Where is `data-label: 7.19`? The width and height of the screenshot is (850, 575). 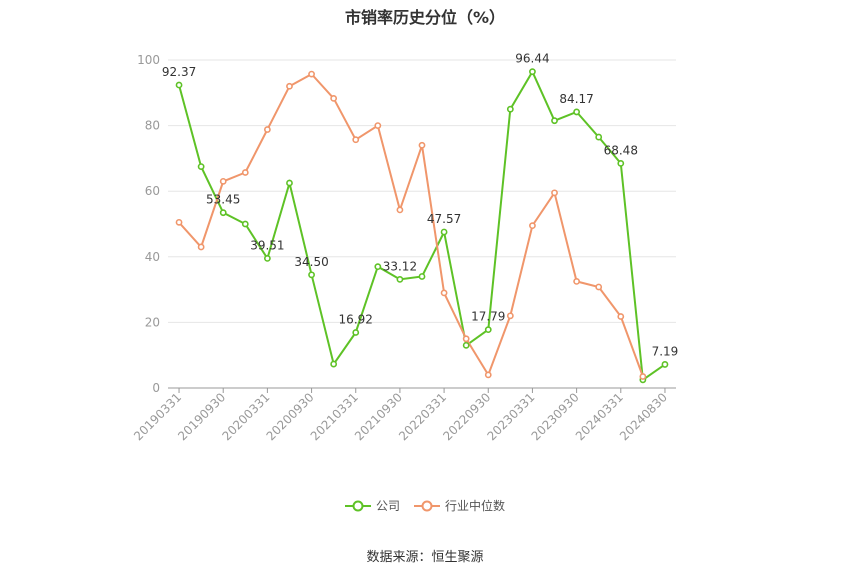 data-label: 7.19 is located at coordinates (665, 351).